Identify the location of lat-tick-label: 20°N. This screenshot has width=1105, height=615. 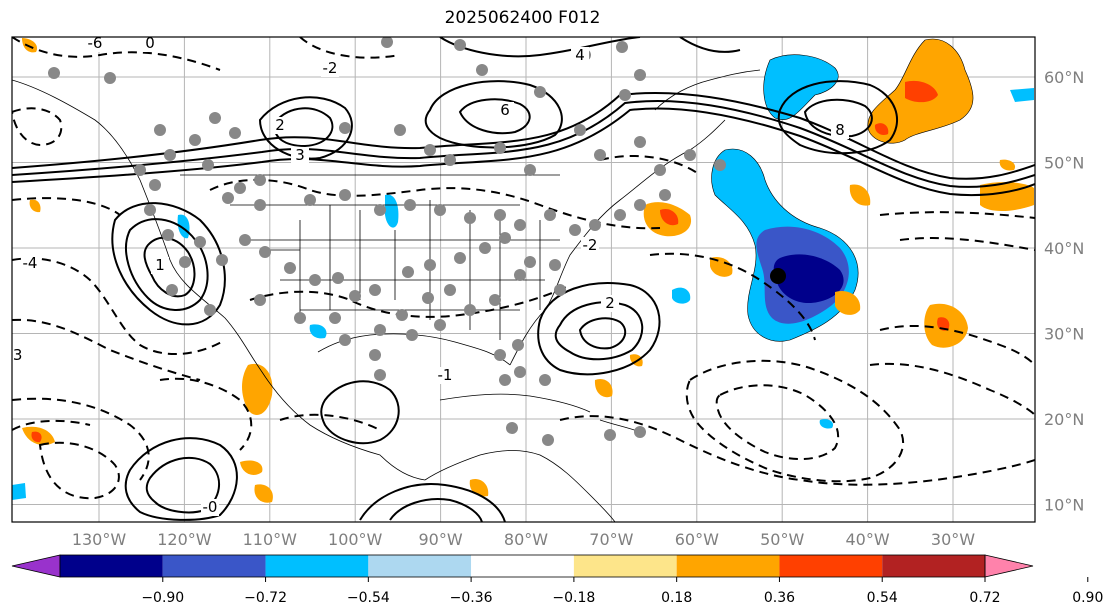
(1064, 419).